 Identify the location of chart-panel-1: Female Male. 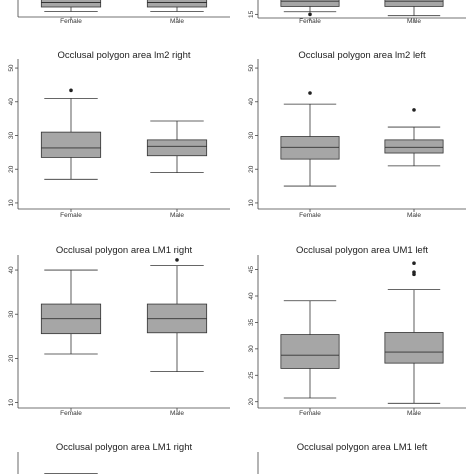
(123, 12).